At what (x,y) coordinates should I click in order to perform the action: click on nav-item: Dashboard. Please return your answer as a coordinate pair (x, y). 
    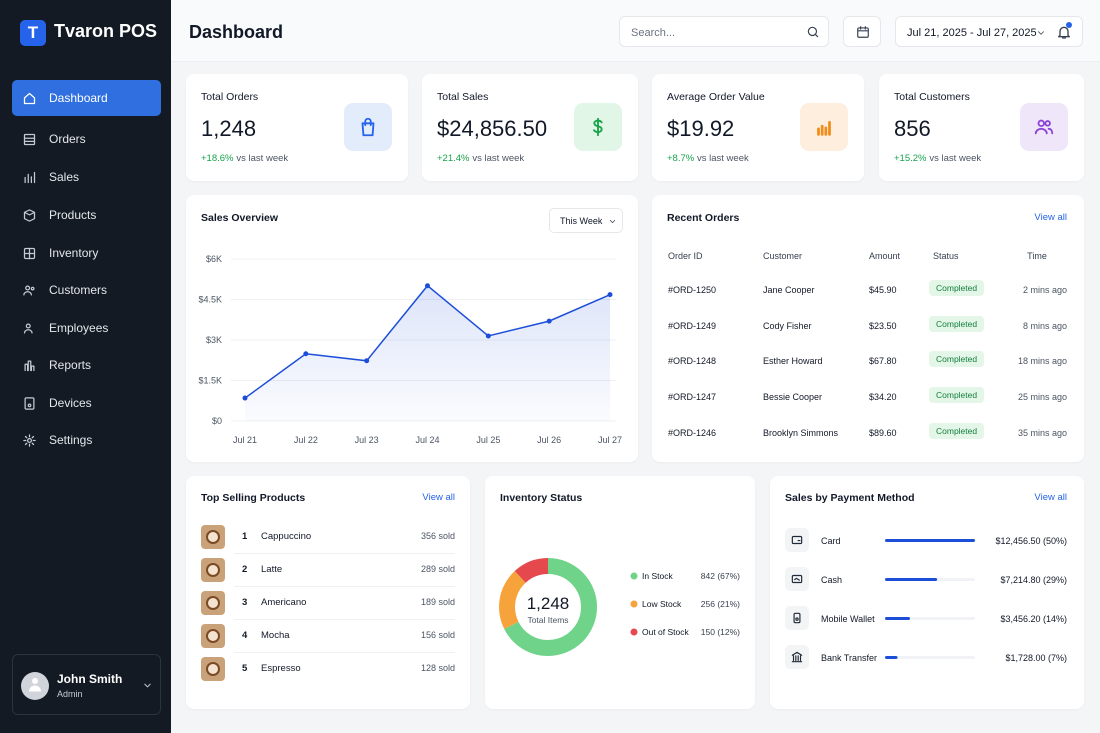
    Looking at the image, I should click on (86, 98).